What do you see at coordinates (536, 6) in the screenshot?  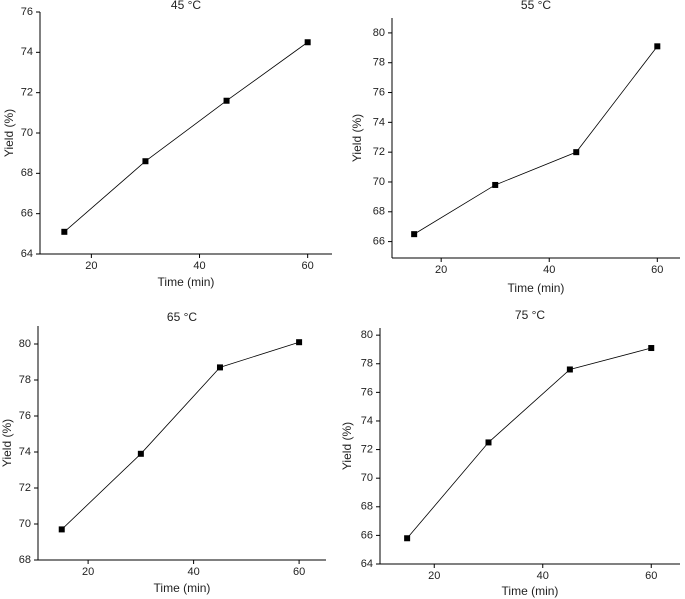 I see `chart-title: 55 °C` at bounding box center [536, 6].